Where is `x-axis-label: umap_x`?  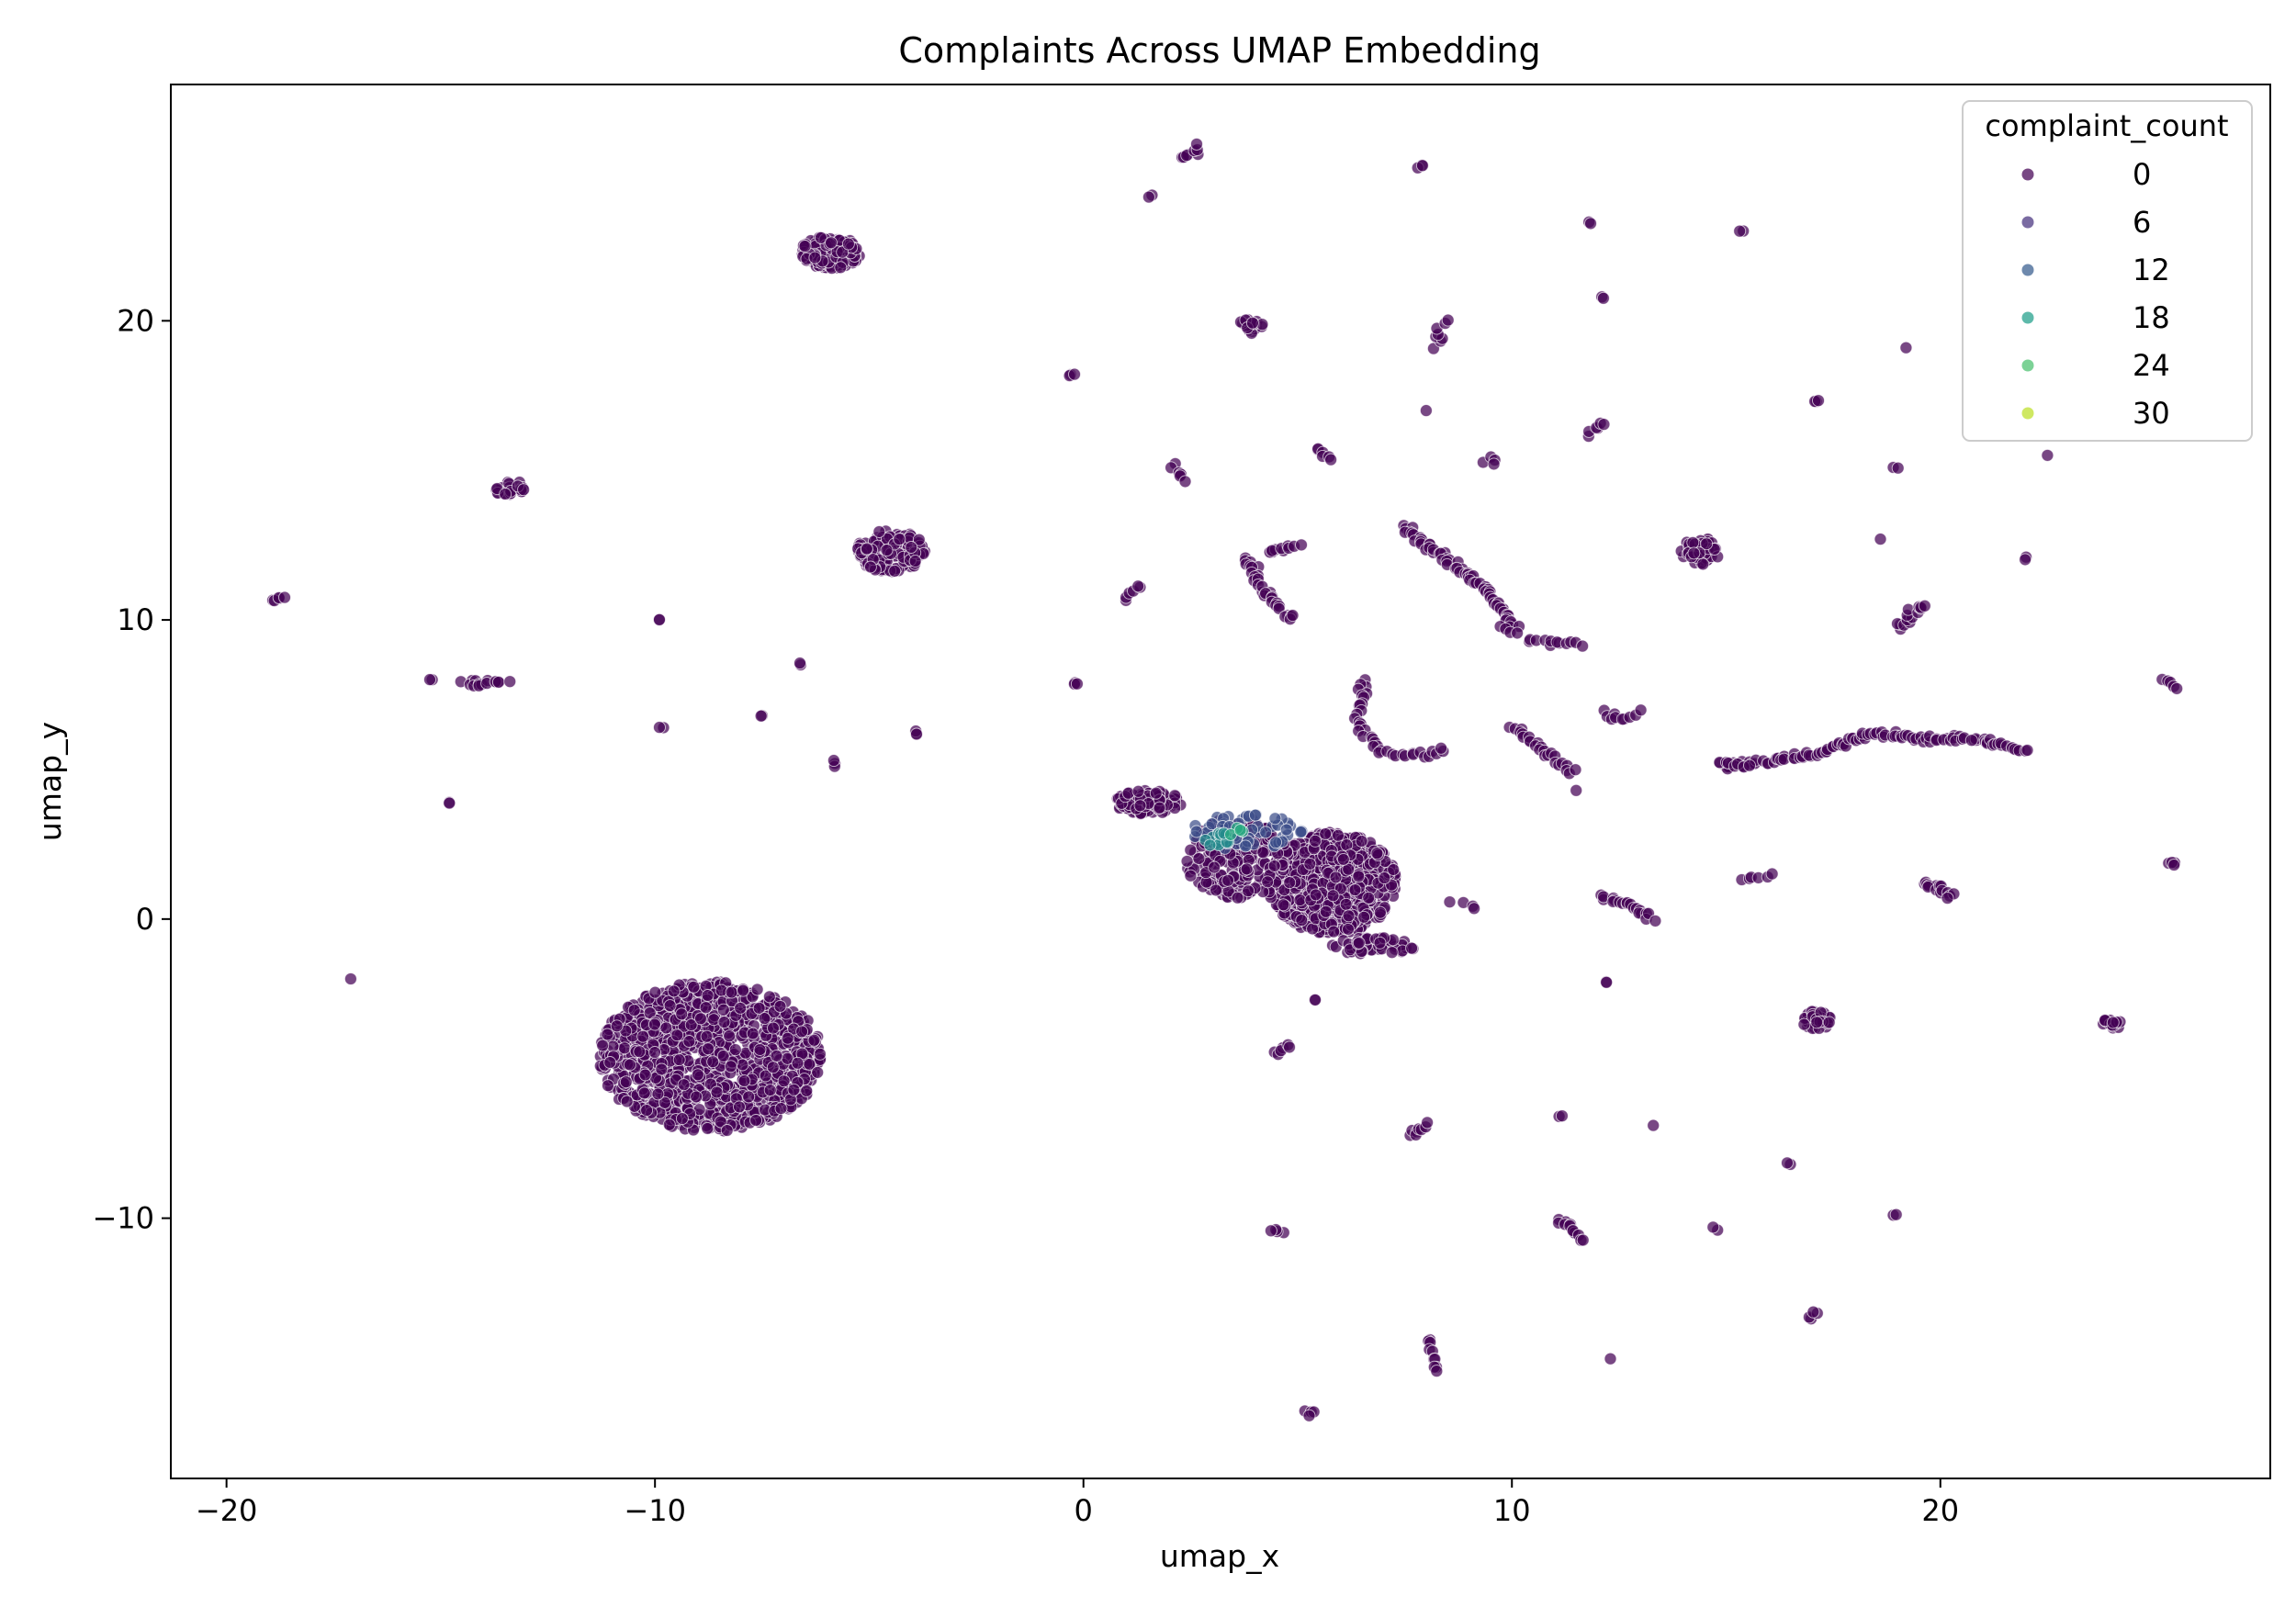 x-axis-label: umap_x is located at coordinates (1219, 1556).